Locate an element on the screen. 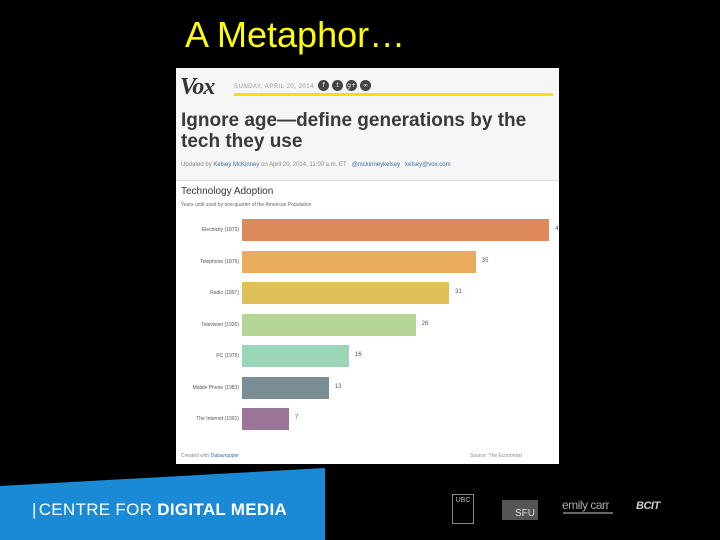 This screenshot has width=720, height=540. cdm-prefix: CENTRE FOR is located at coordinates (98, 509).